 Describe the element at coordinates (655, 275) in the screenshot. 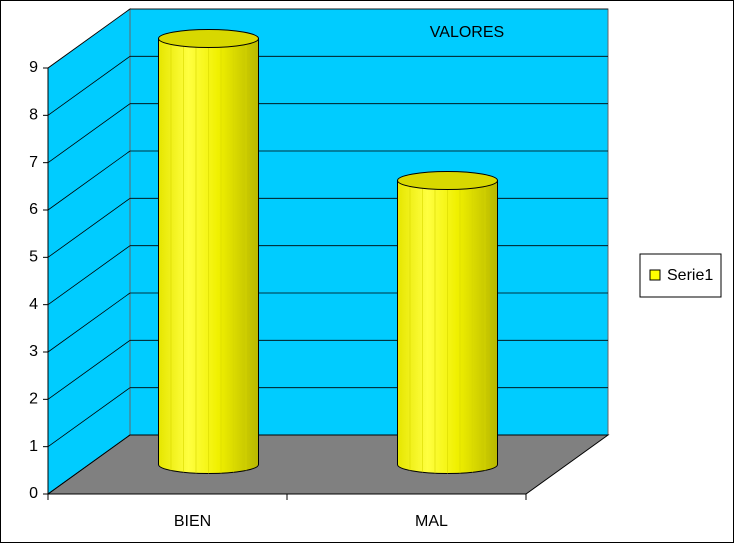

I see `legend-swatch` at that location.